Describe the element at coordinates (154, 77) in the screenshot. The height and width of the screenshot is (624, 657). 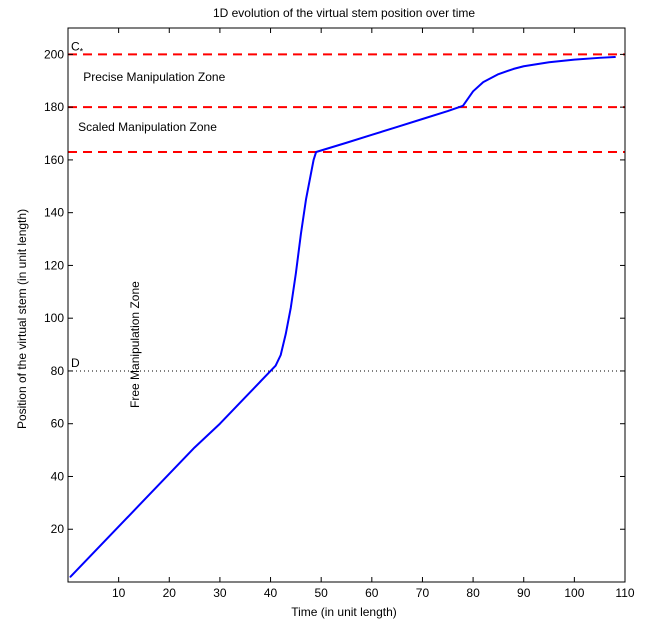
I see `zone-annotation-0: Precise Manipulation Zone` at that location.